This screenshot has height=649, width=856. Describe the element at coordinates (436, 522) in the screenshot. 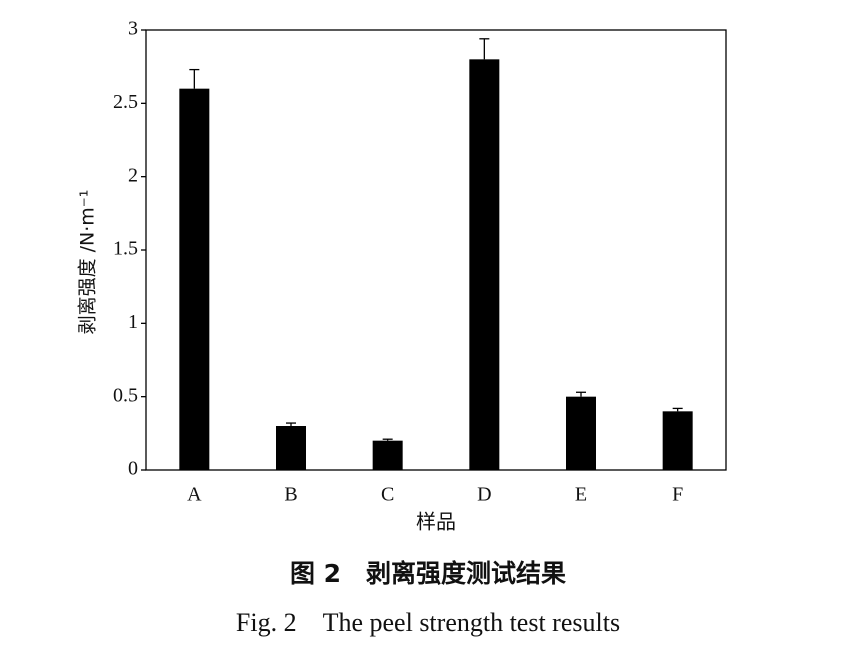

I see `x-axis-label: 样品` at that location.